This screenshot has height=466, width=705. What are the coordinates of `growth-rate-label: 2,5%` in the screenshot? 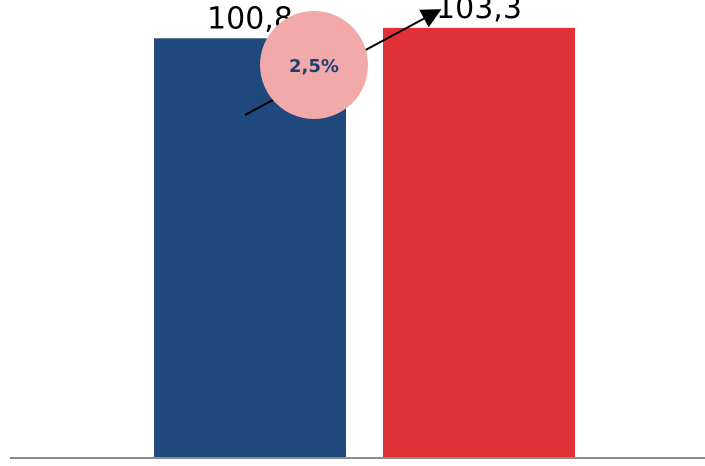 It's located at (314, 66).